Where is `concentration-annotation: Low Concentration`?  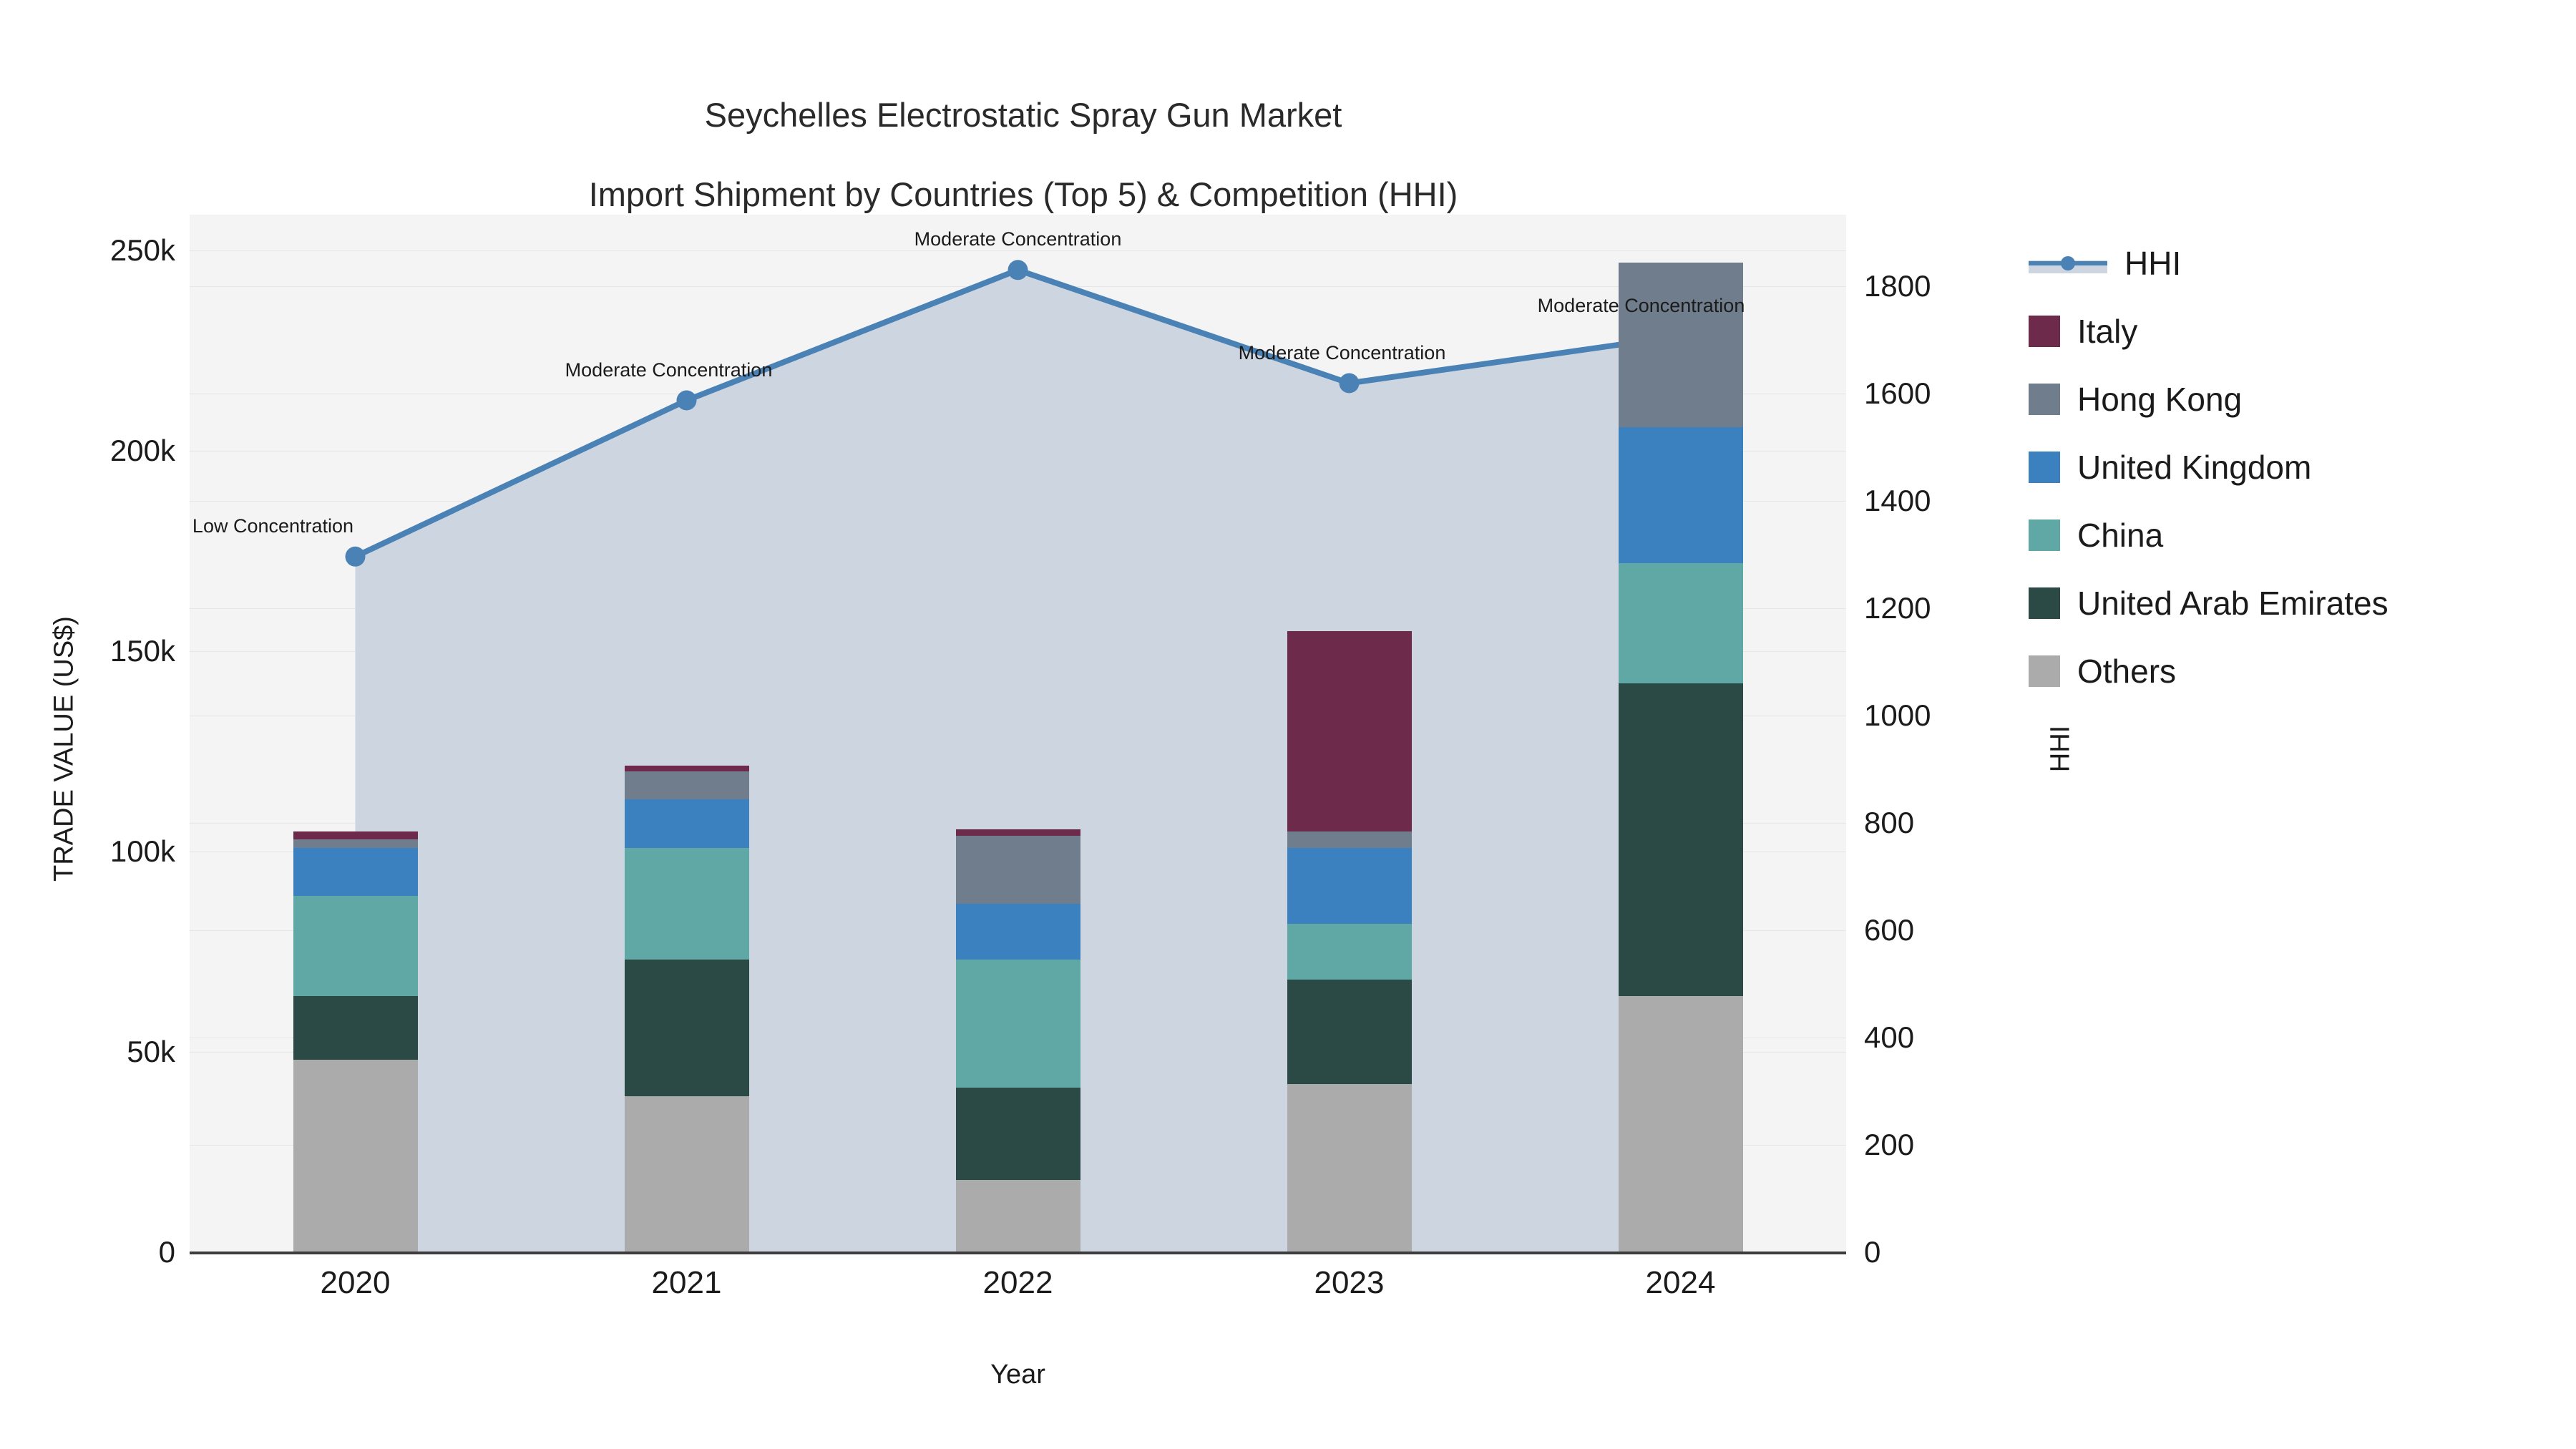
concentration-annotation: Low Concentration is located at coordinates (273, 525).